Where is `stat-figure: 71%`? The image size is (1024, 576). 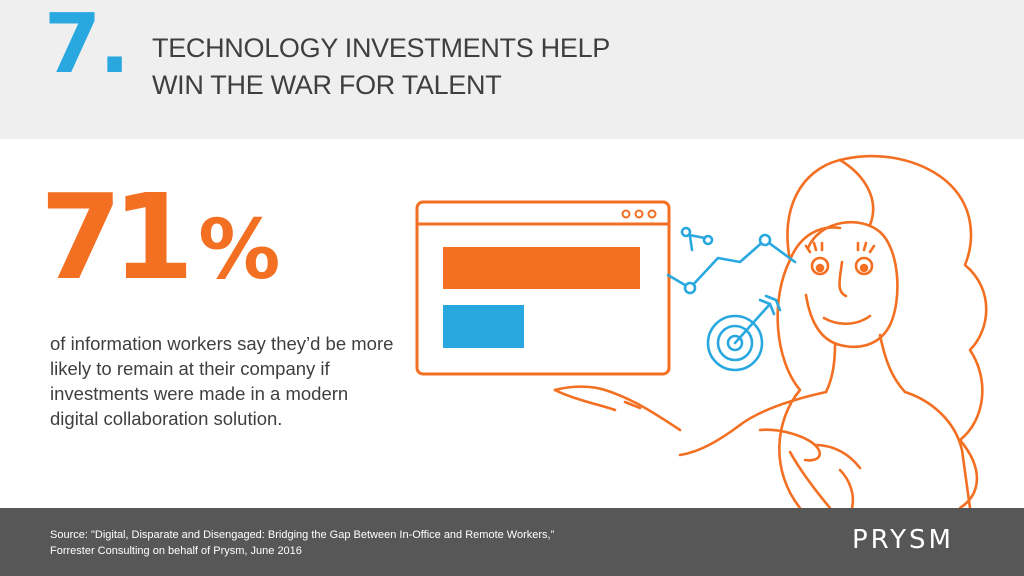 stat-figure: 71% is located at coordinates (160, 237).